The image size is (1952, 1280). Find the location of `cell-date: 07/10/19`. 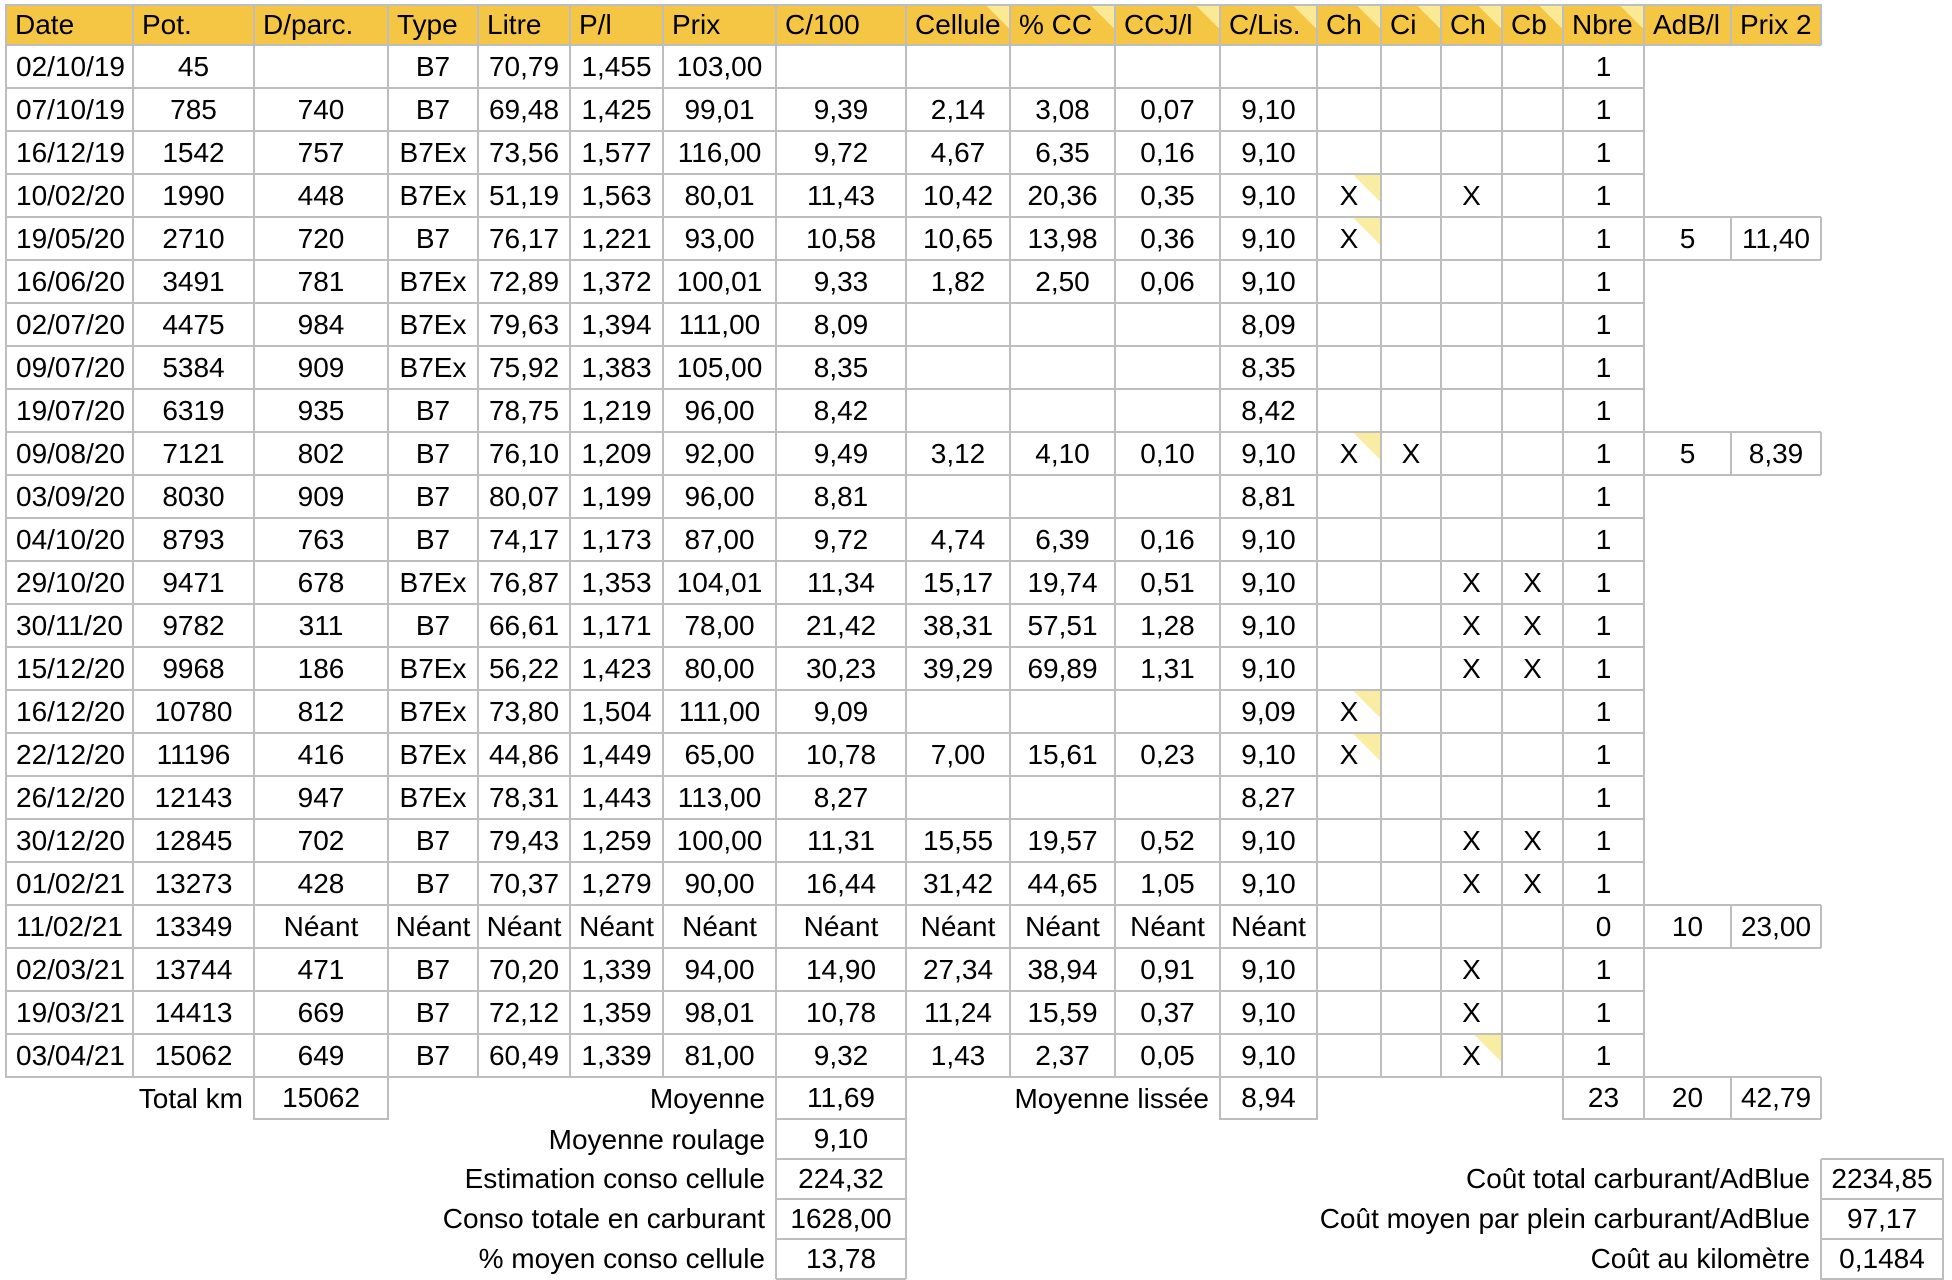

cell-date: 07/10/19 is located at coordinates (69, 109).